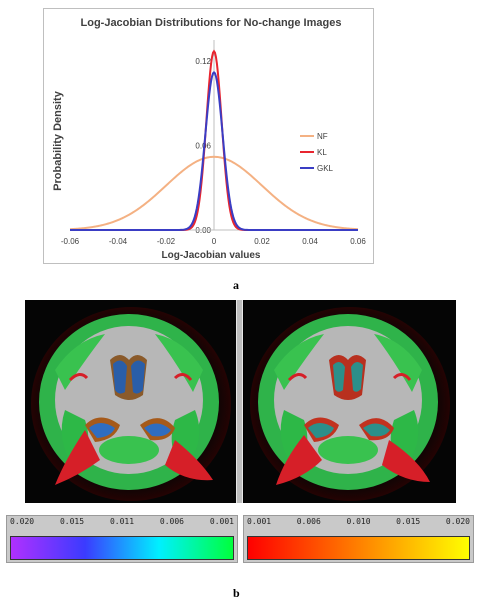 This screenshot has width=478, height=604. I want to click on x-tick-label: 0.06, so click(358, 241).